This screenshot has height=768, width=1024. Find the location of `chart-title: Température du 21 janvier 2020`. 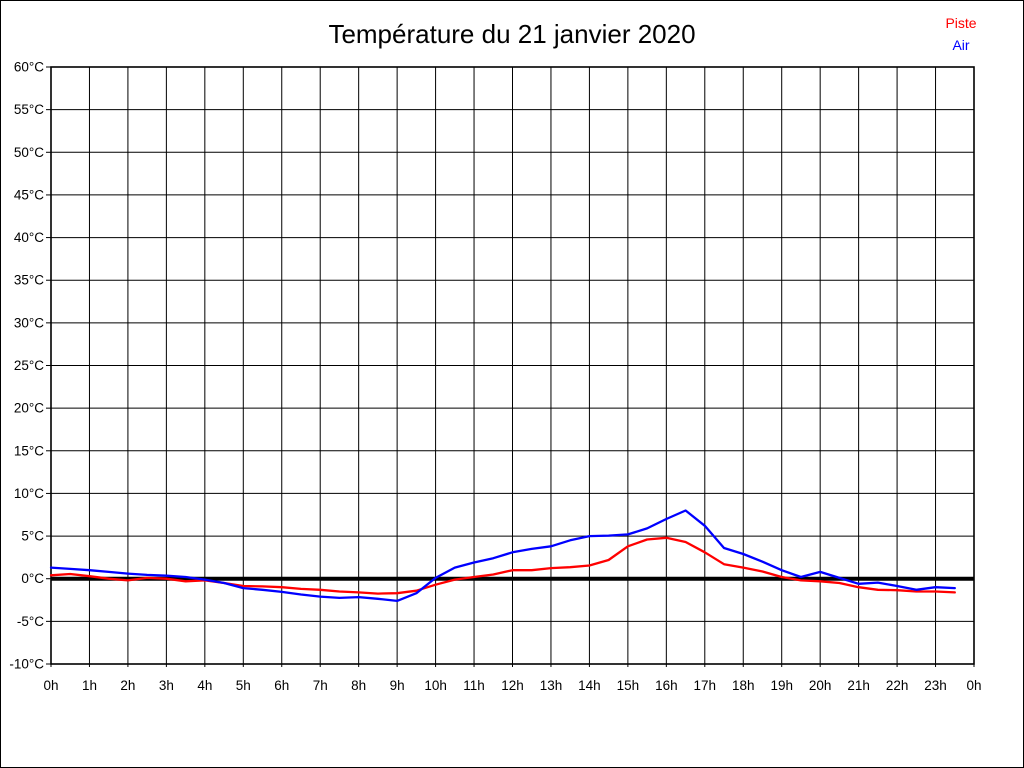

chart-title: Température du 21 janvier 2020 is located at coordinates (512, 34).